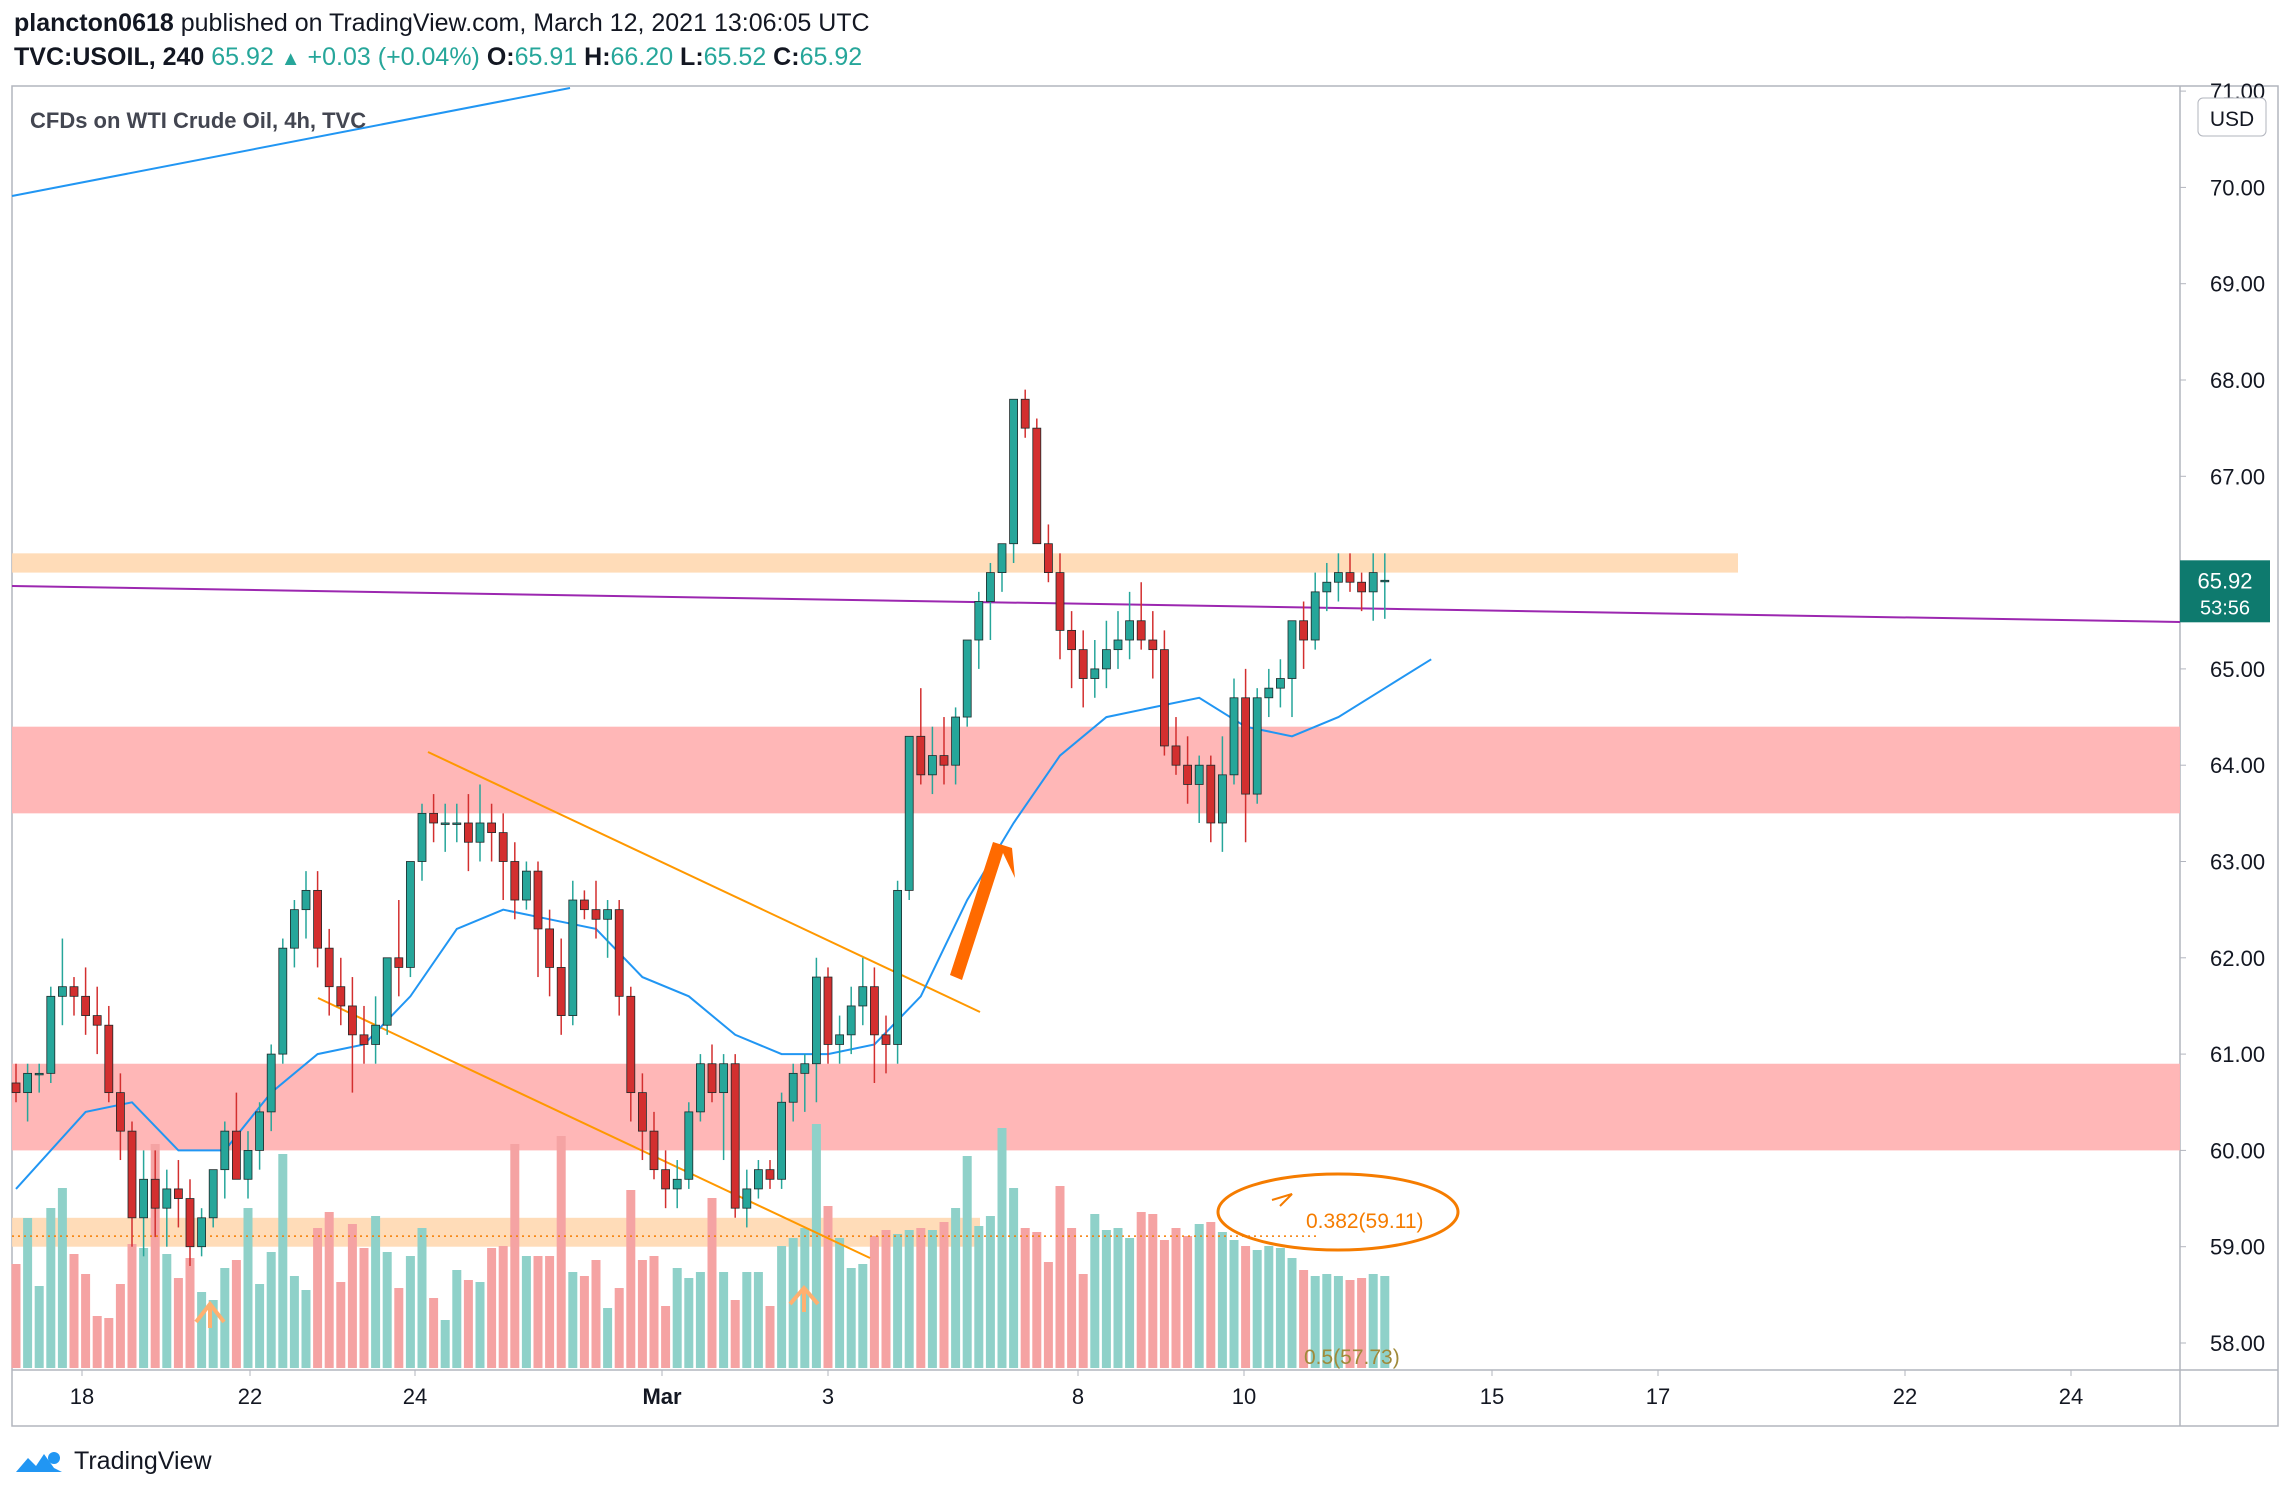 The height and width of the screenshot is (1498, 2294). Describe the element at coordinates (2225, 608) in the screenshot. I see `price-badge-countdown: 53:56` at that location.